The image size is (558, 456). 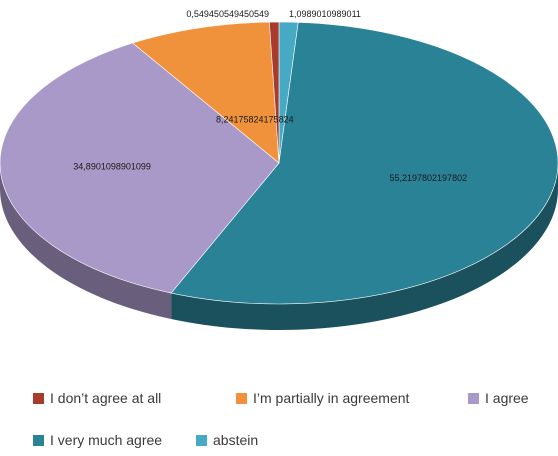 I want to click on legend-label: abstein, so click(x=236, y=440).